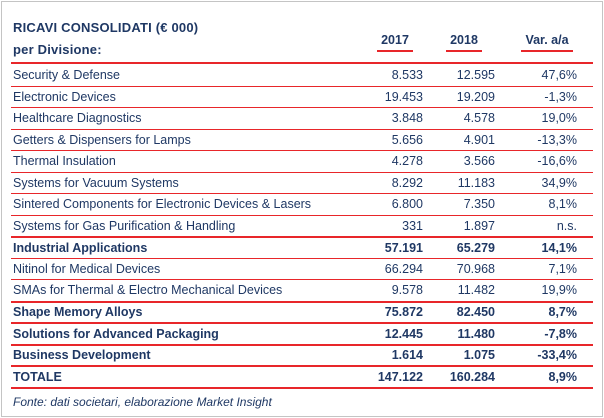  I want to click on value-2018: 4.901, so click(479, 139).